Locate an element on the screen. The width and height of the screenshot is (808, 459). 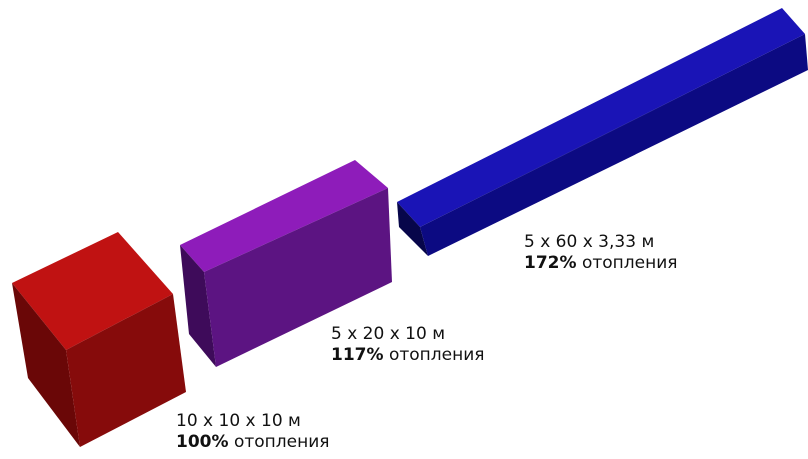
slab-block is located at coordinates (286, 263).